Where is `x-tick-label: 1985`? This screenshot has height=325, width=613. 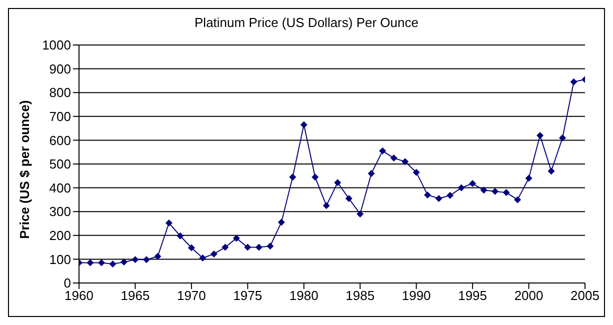
x-tick-label: 1985 is located at coordinates (360, 296).